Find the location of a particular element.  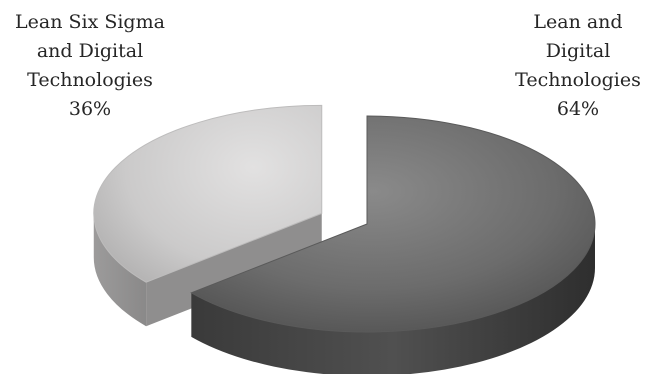

slice-label-line: Lean Six Sigma is located at coordinates (90, 22).